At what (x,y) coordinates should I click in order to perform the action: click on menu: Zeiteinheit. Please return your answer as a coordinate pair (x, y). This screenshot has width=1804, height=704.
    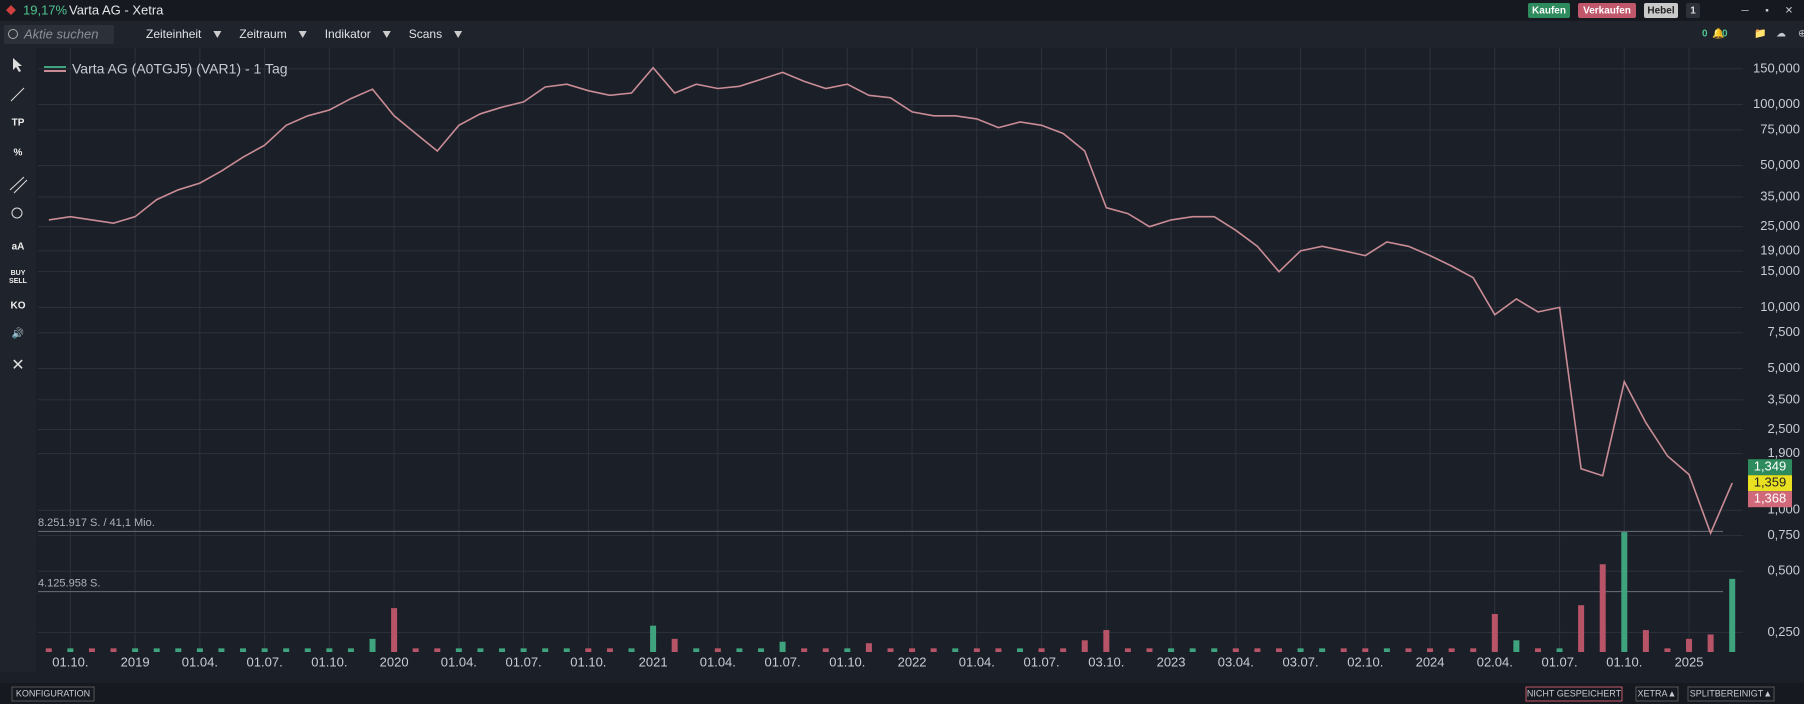
    Looking at the image, I should click on (174, 34).